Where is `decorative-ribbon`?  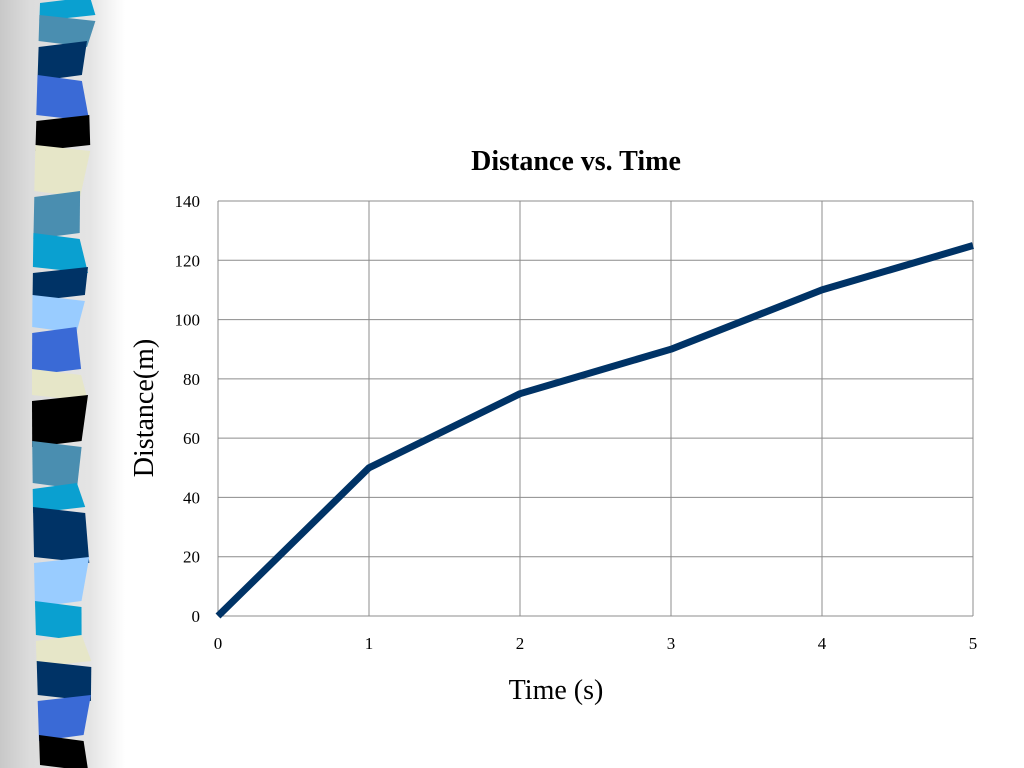 decorative-ribbon is located at coordinates (64, 384).